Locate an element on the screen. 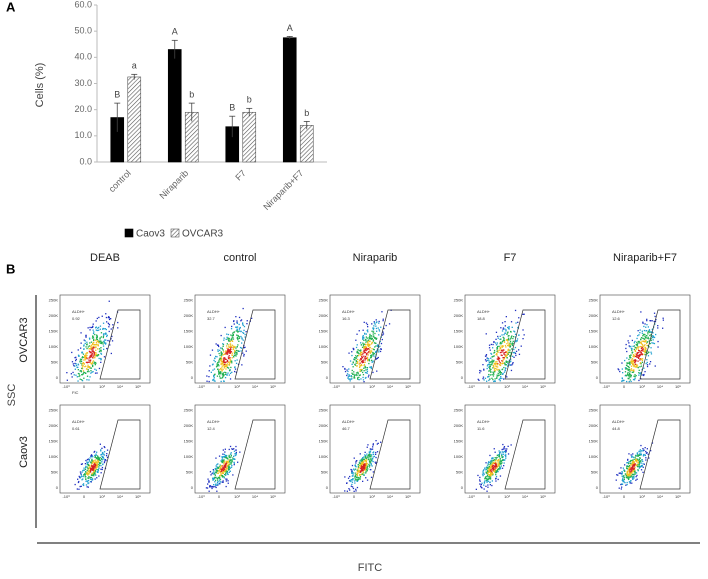 Image resolution: width=708 pixels, height=579 pixels. y-tick-label: 60.0 is located at coordinates (83, 4).